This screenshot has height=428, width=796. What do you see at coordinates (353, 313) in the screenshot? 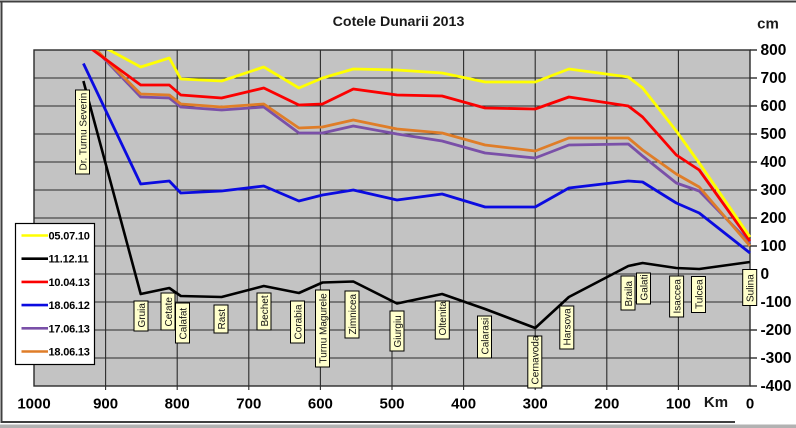
I see `svg-text: Zimnicea` at bounding box center [353, 313].